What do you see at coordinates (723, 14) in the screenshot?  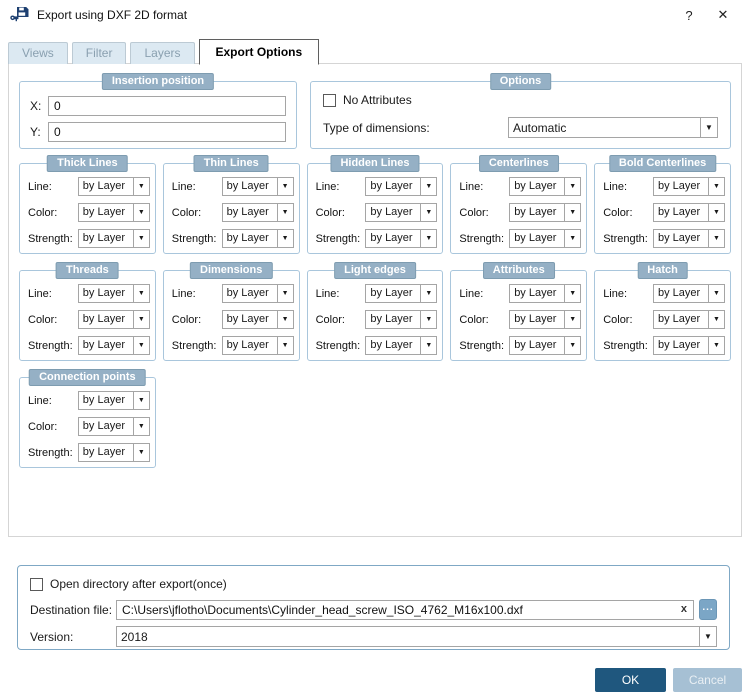 I see `close-button: ✕` at bounding box center [723, 14].